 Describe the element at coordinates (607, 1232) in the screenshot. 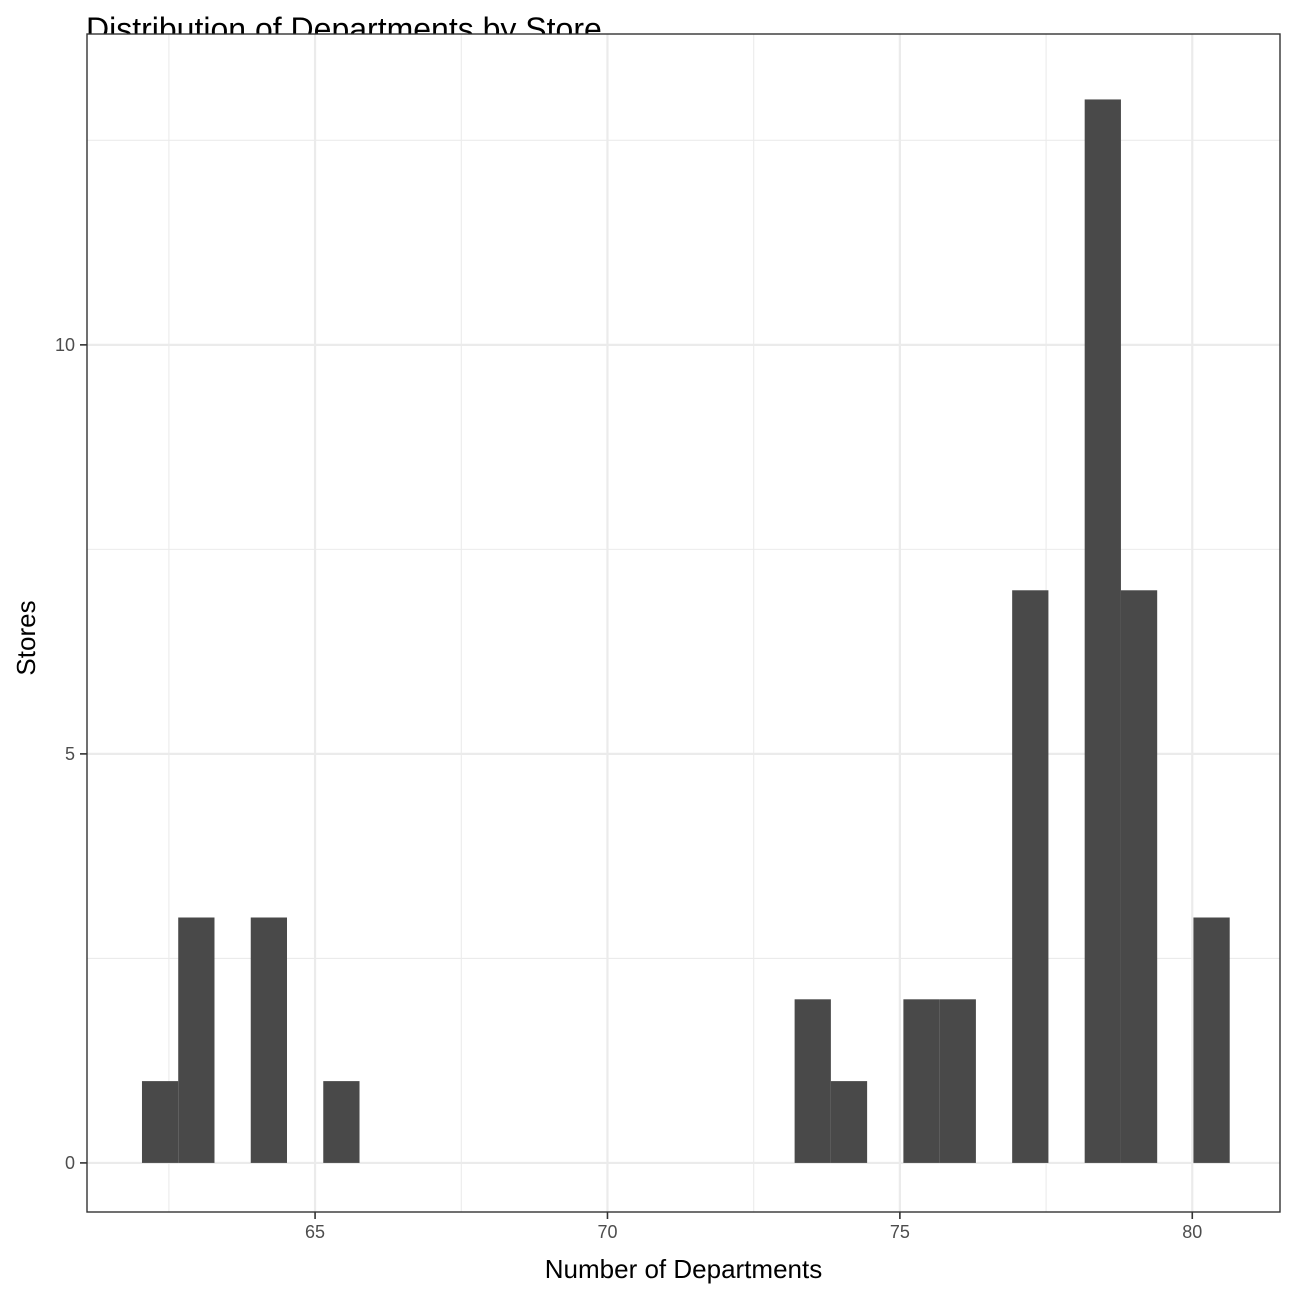

I see `x-tick-label: 70` at that location.